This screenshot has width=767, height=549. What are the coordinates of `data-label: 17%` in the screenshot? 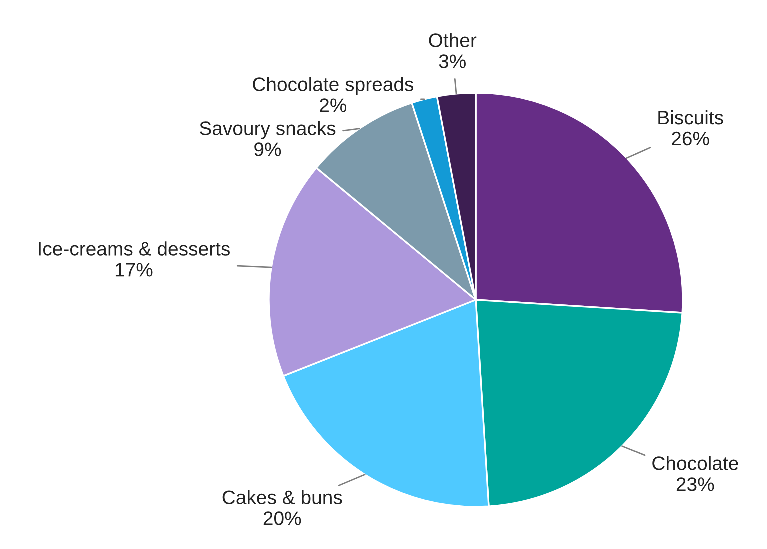 It's located at (134, 270).